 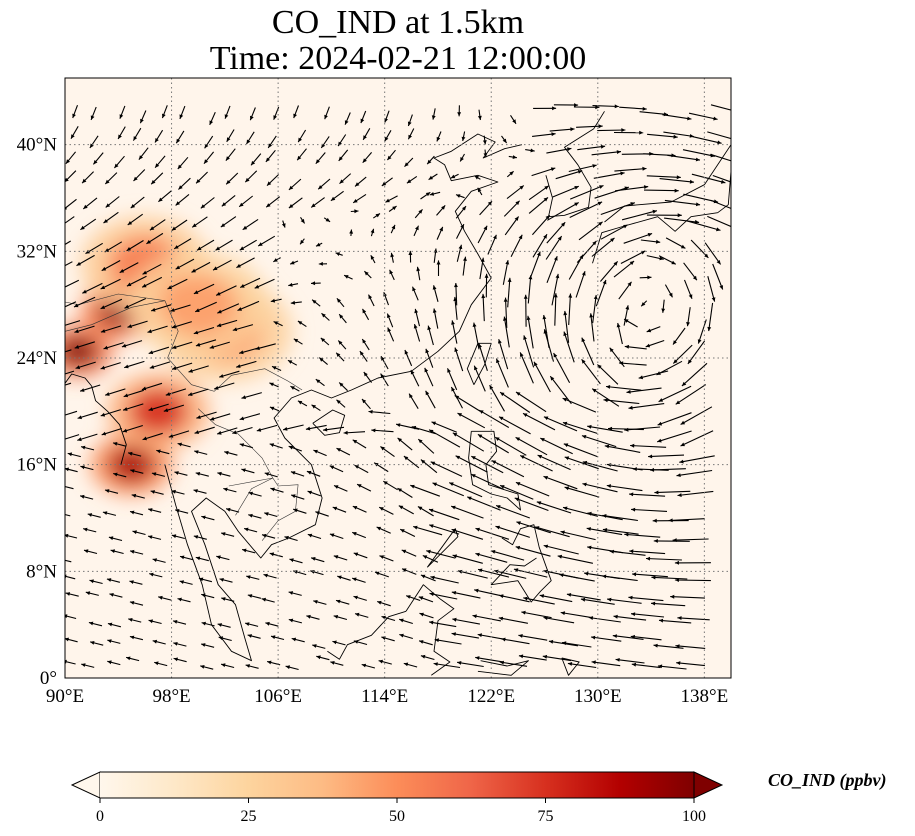 I want to click on lon-tick-label-6: 138°E, so click(x=705, y=696).